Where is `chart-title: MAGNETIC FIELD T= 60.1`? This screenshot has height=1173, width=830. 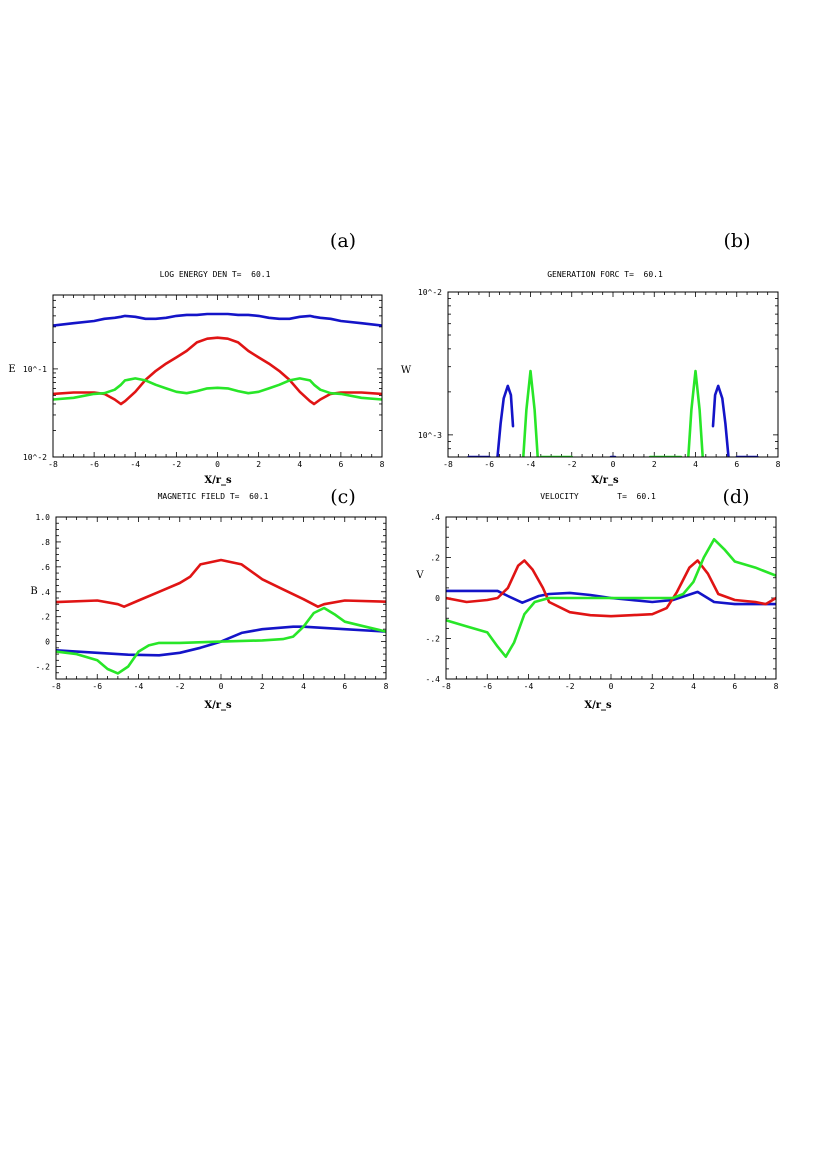 chart-title: MAGNETIC FIELD T= 60.1 is located at coordinates (213, 496).